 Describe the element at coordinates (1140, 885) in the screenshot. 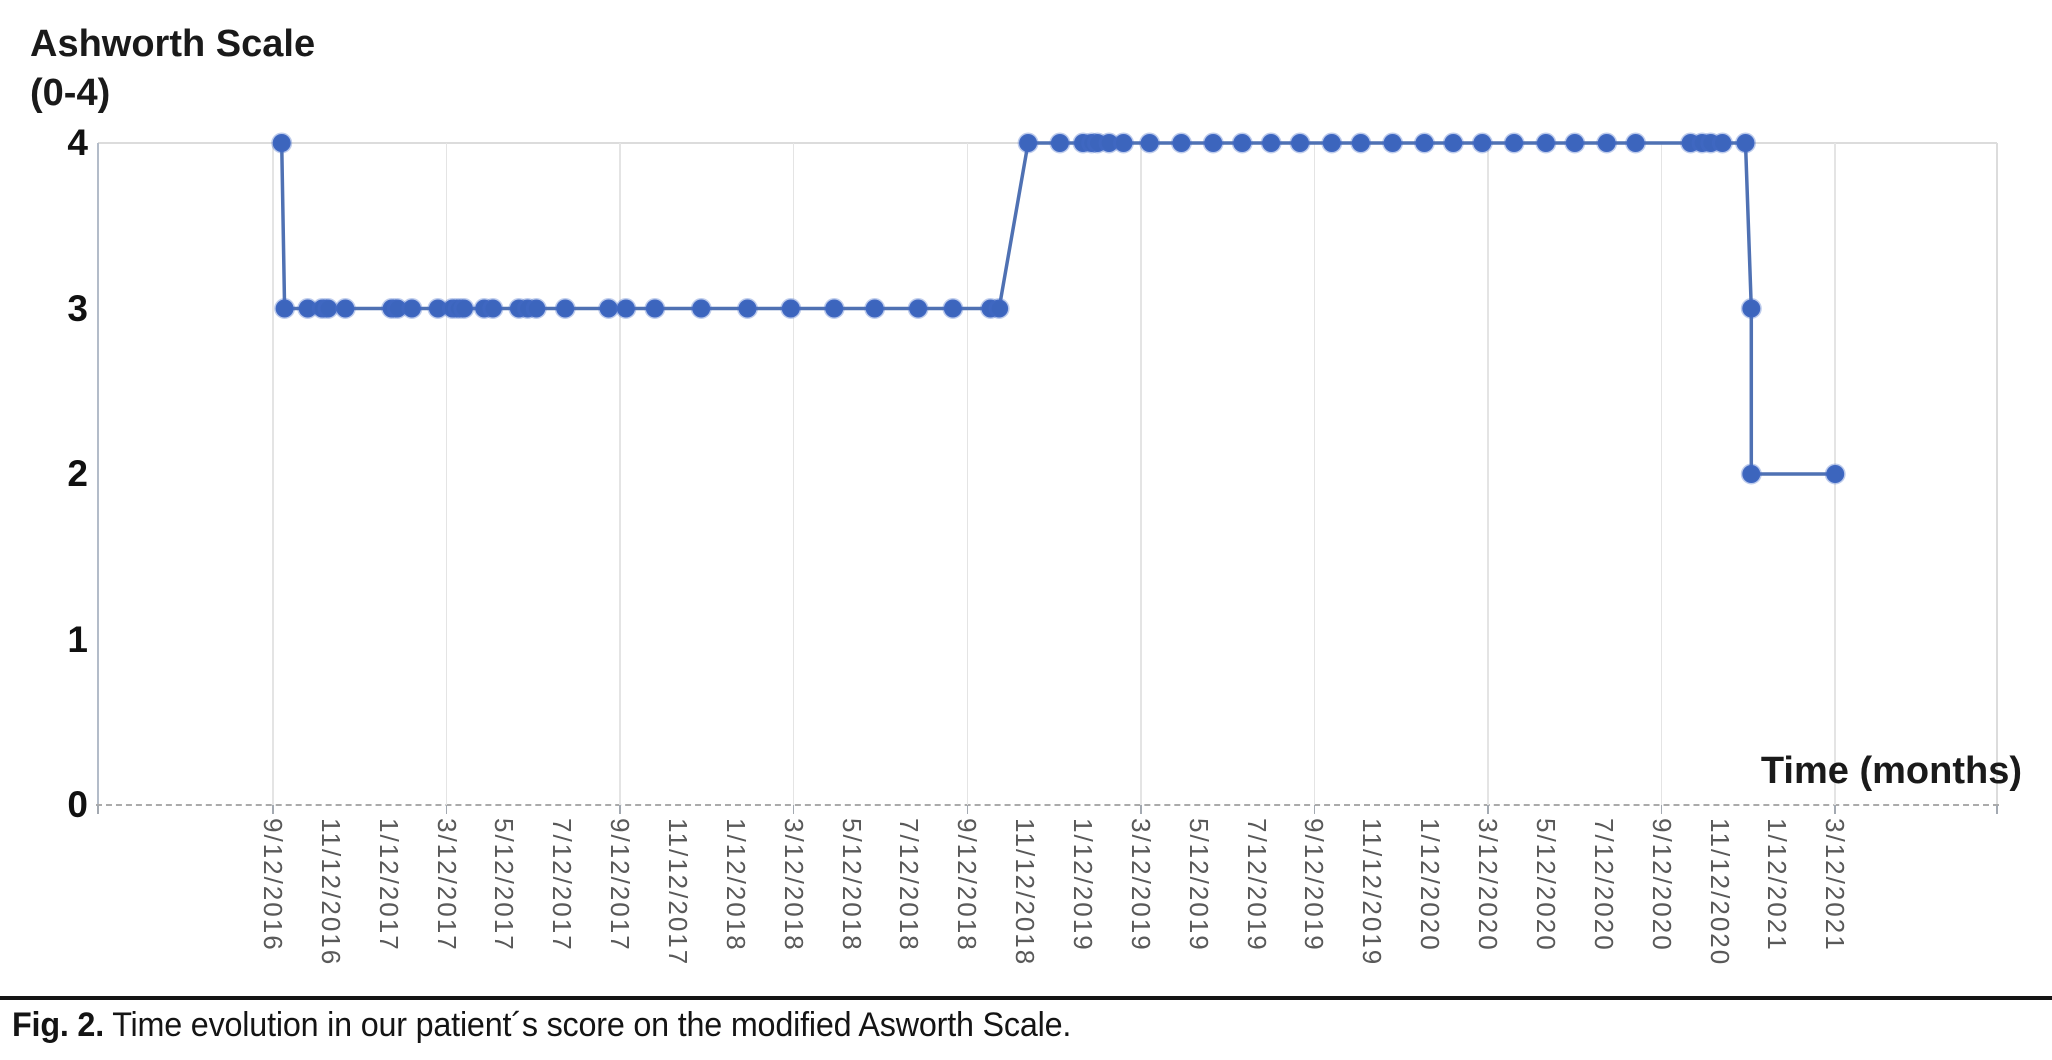

I see `x-tick-label: 3/12/2019` at that location.